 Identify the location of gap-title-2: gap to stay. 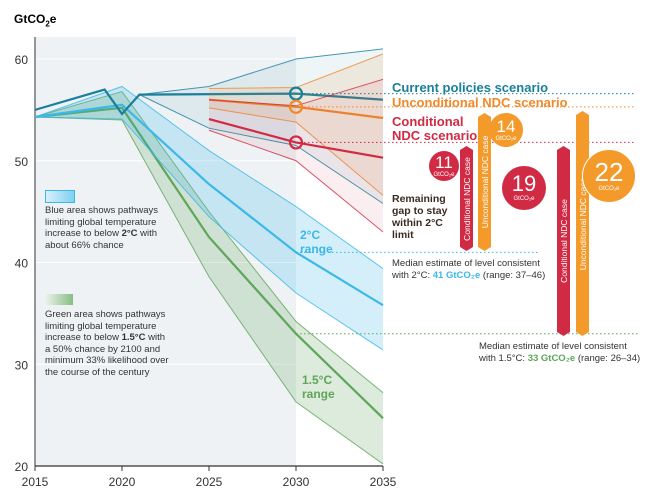
(420, 211).